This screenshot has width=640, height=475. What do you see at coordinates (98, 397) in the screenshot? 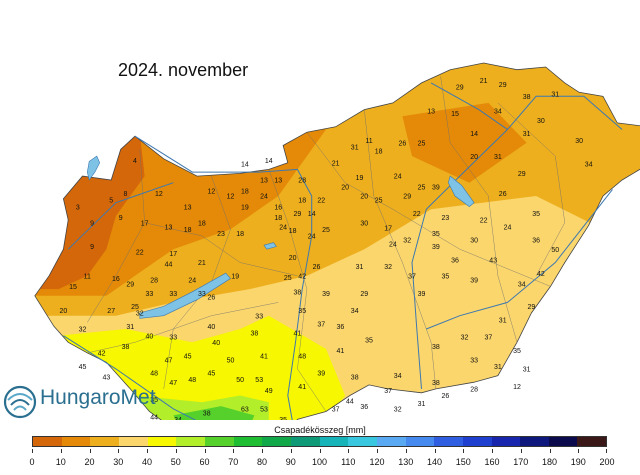
I see `logo-text: HungaroMet` at bounding box center [98, 397].